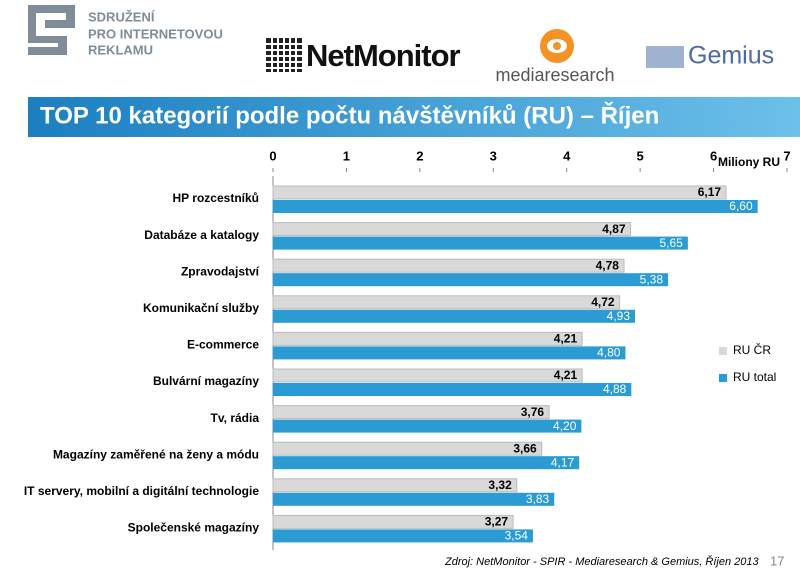 The width and height of the screenshot is (800, 574). What do you see at coordinates (206, 381) in the screenshot?
I see `category-label: Bulvární magazíny` at bounding box center [206, 381].